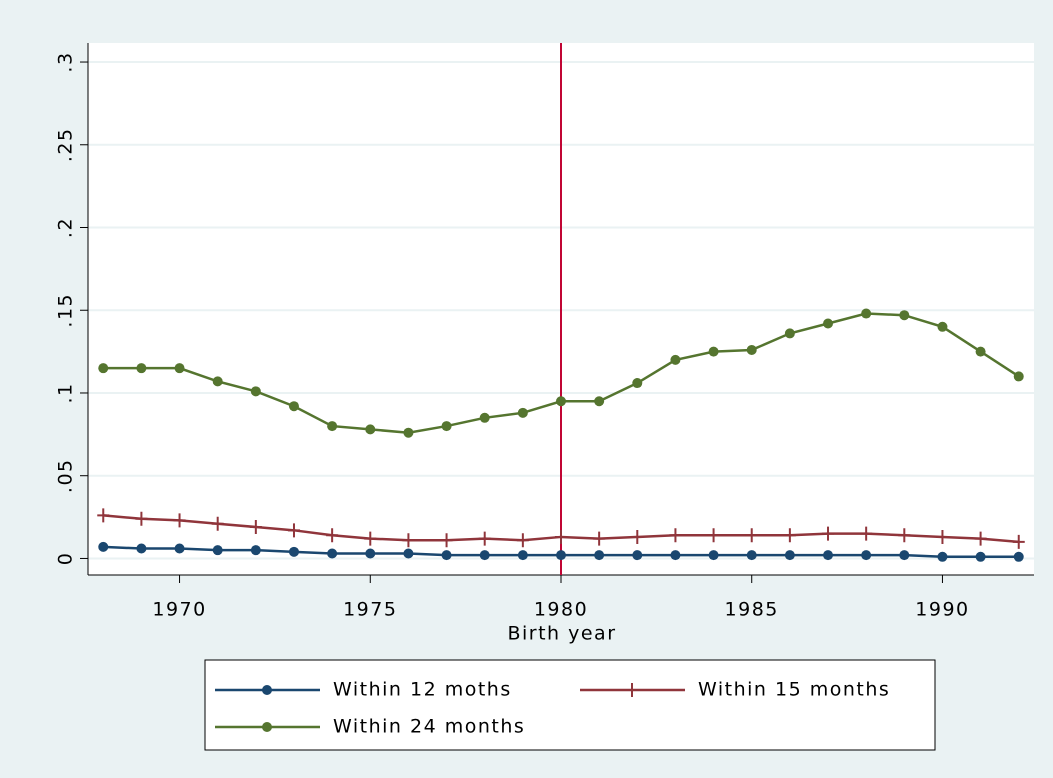 Image resolution: width=1053 pixels, height=778 pixels. Describe the element at coordinates (429, 727) in the screenshot. I see `legend-label: Within 24 months` at that location.